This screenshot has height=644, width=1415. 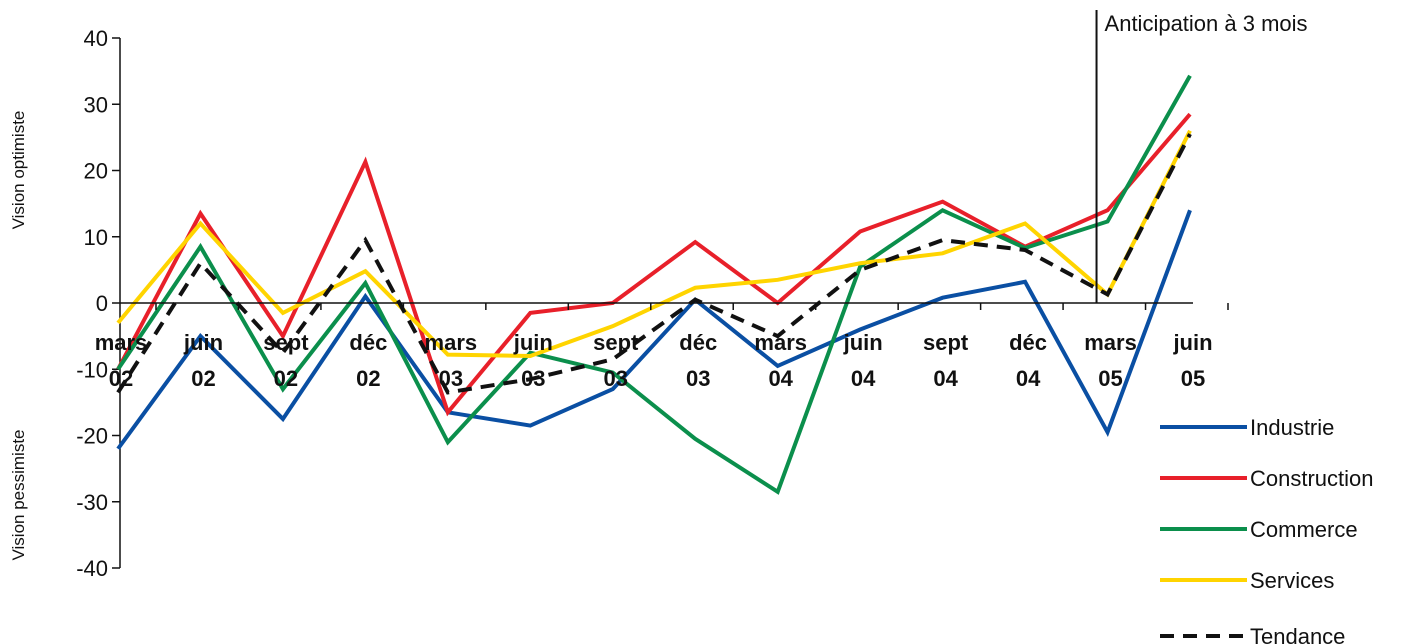 What do you see at coordinates (1297, 634) in the screenshot?
I see `legend-label-tendance: Tendance` at bounding box center [1297, 634].